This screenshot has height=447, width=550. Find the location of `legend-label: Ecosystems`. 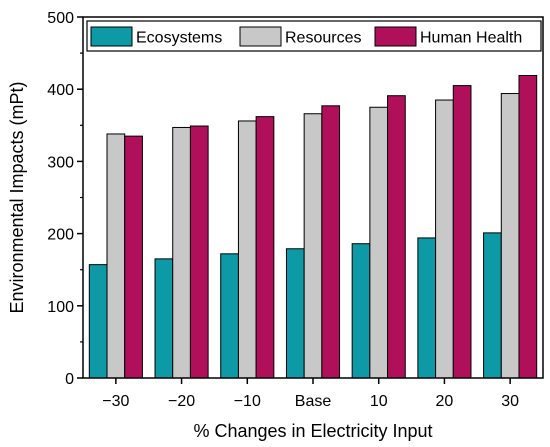

legend-label: Ecosystems is located at coordinates (179, 38).